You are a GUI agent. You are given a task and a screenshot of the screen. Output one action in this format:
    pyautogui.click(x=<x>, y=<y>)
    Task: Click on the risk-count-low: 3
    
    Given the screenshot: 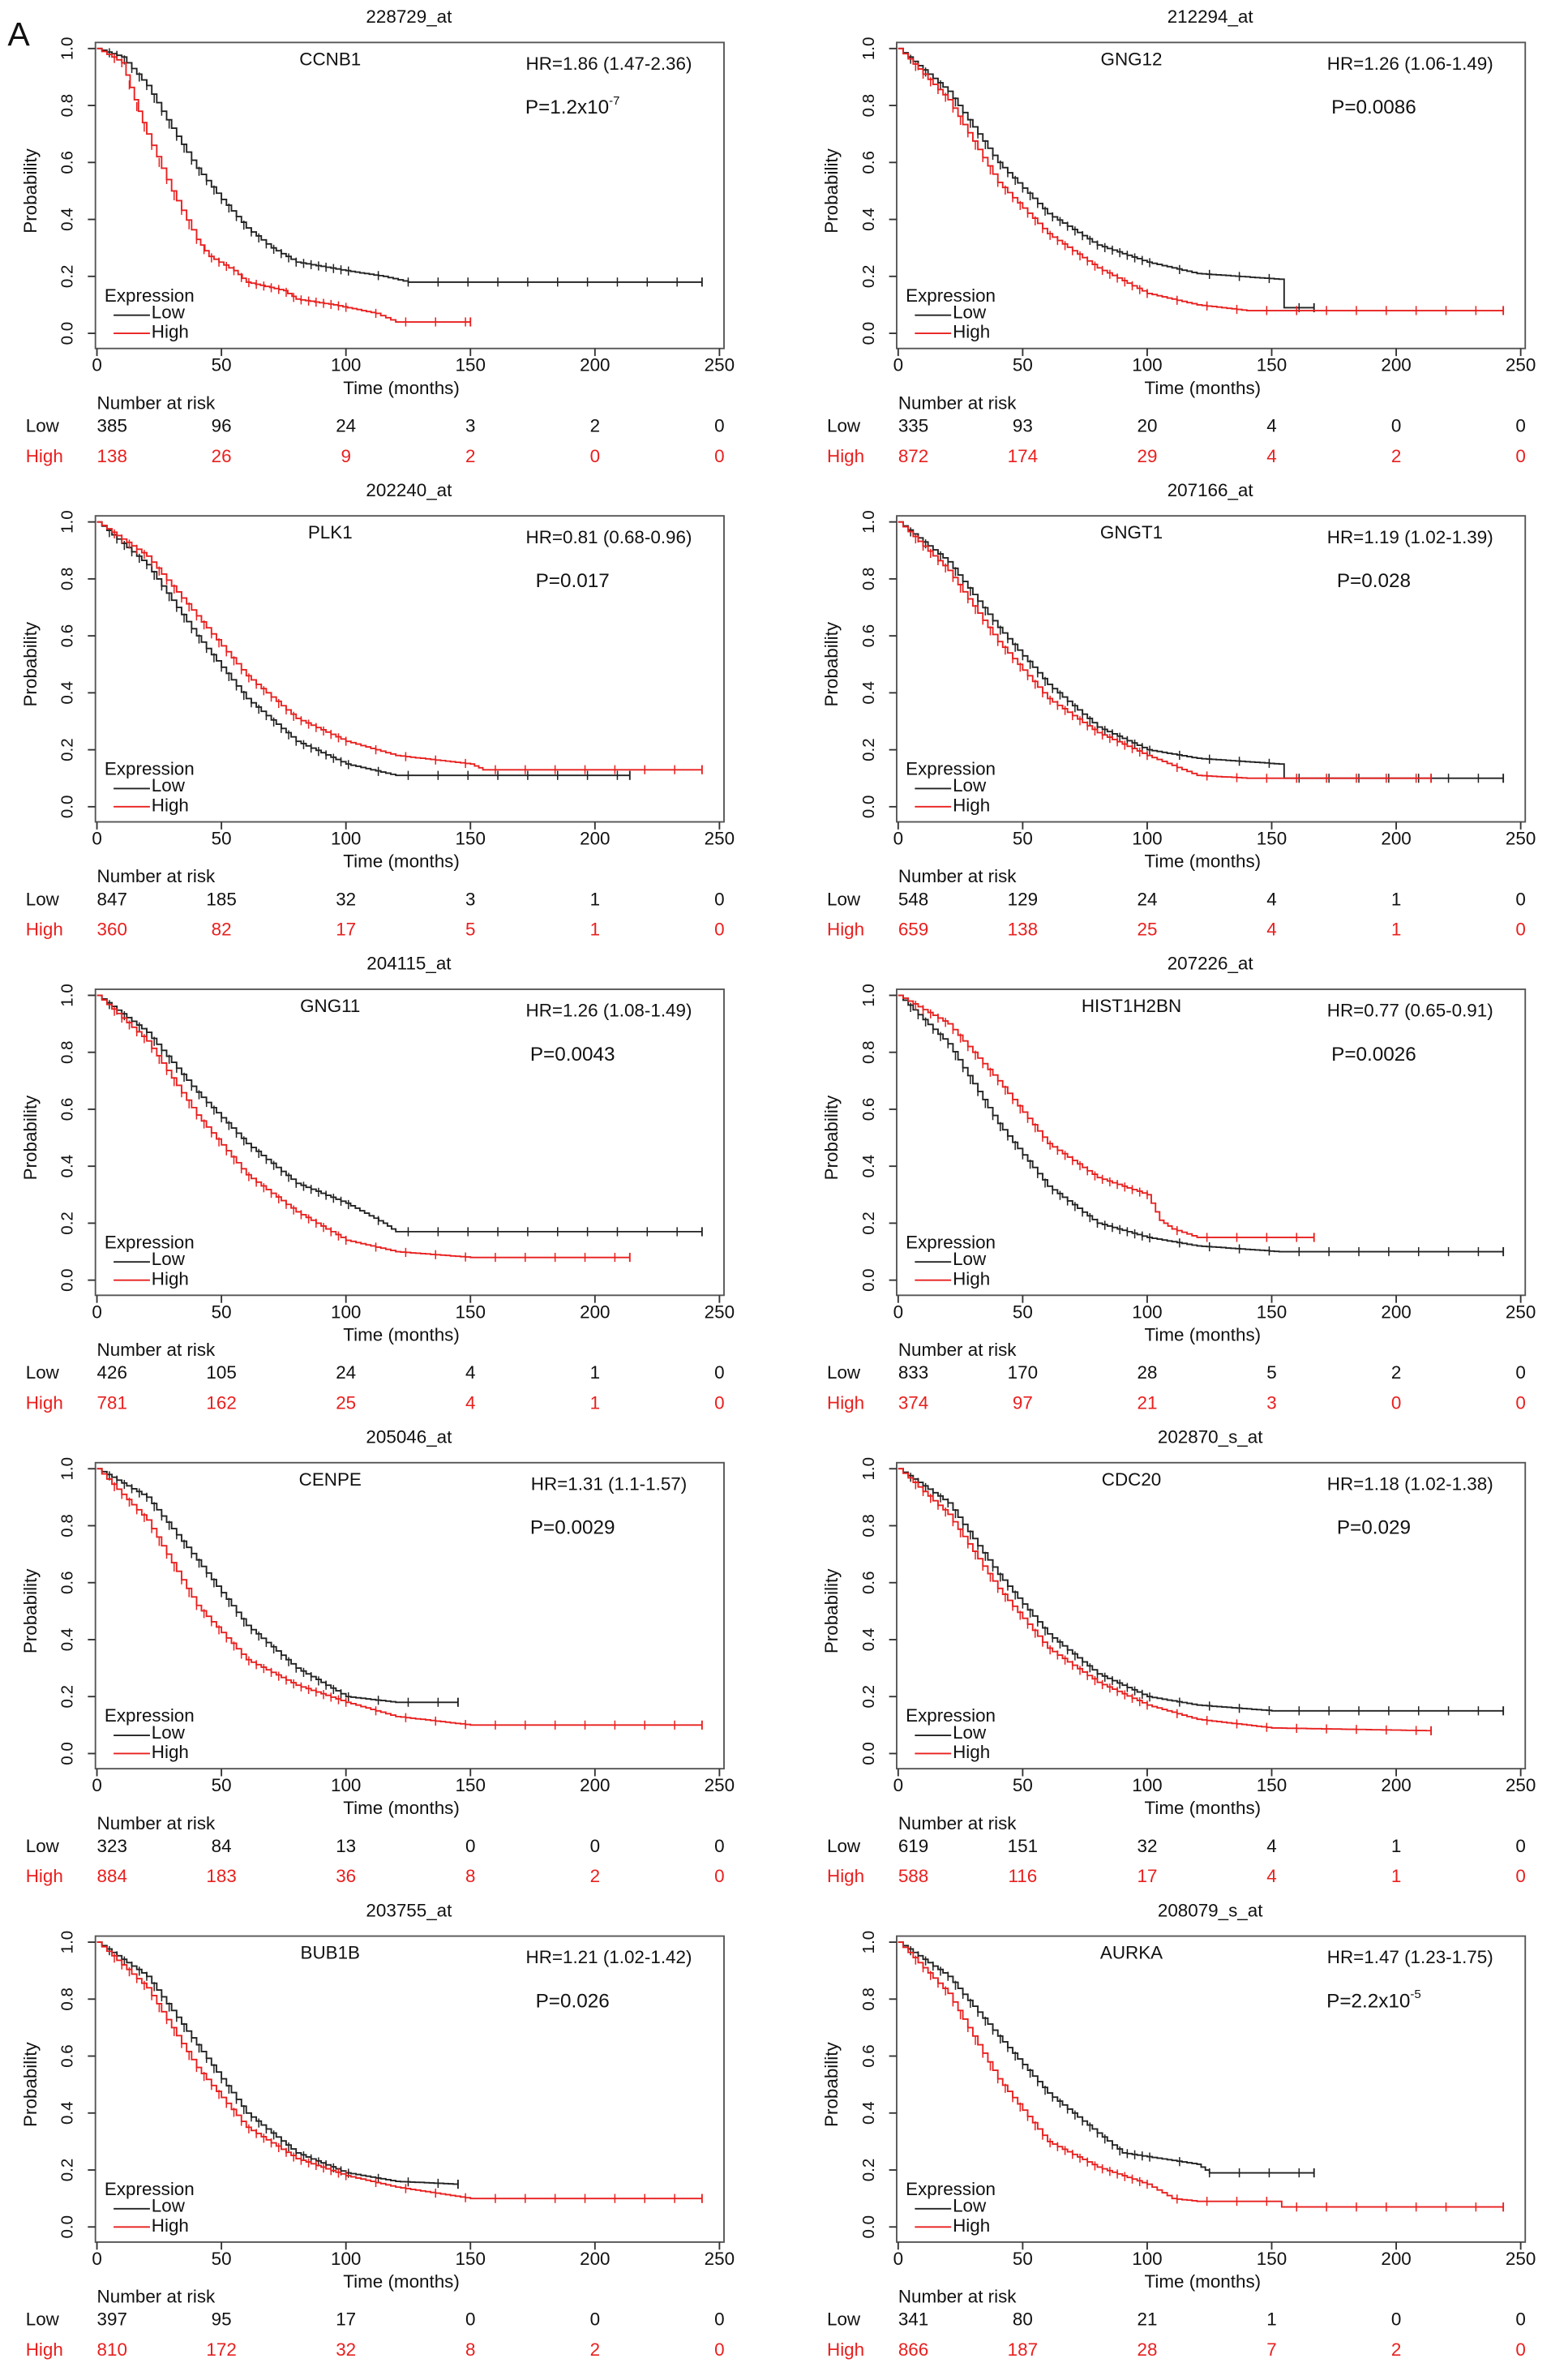 What is the action you would take?
    pyautogui.click(x=470, y=899)
    